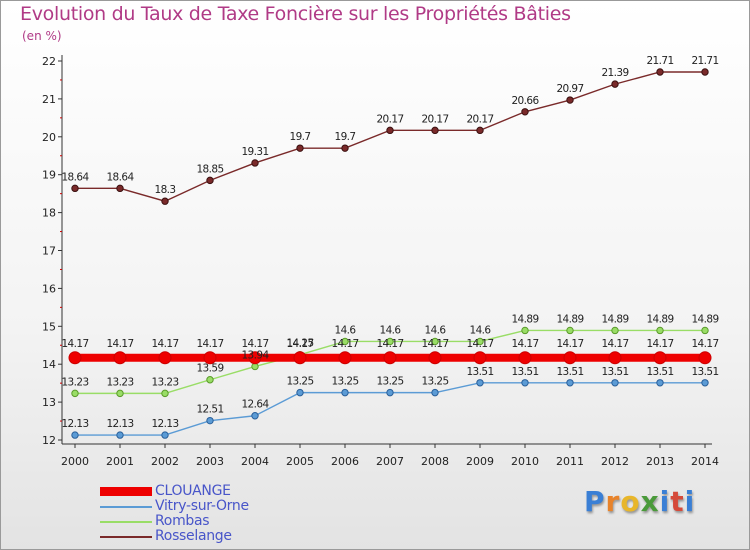 Image resolution: width=750 pixels, height=550 pixels. What do you see at coordinates (705, 461) in the screenshot?
I see `x-tick-label: 2014` at bounding box center [705, 461].